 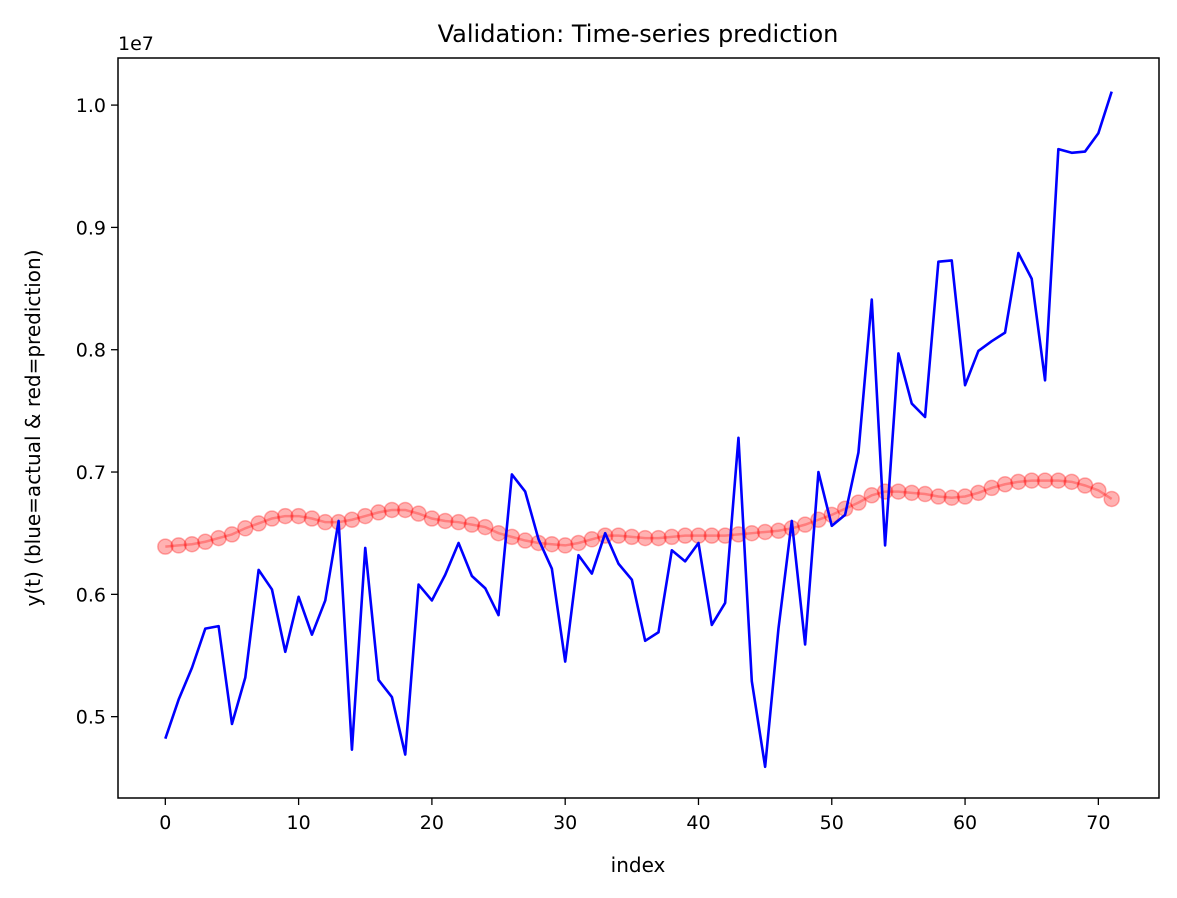 I want to click on prediction-line, so click(x=639, y=513).